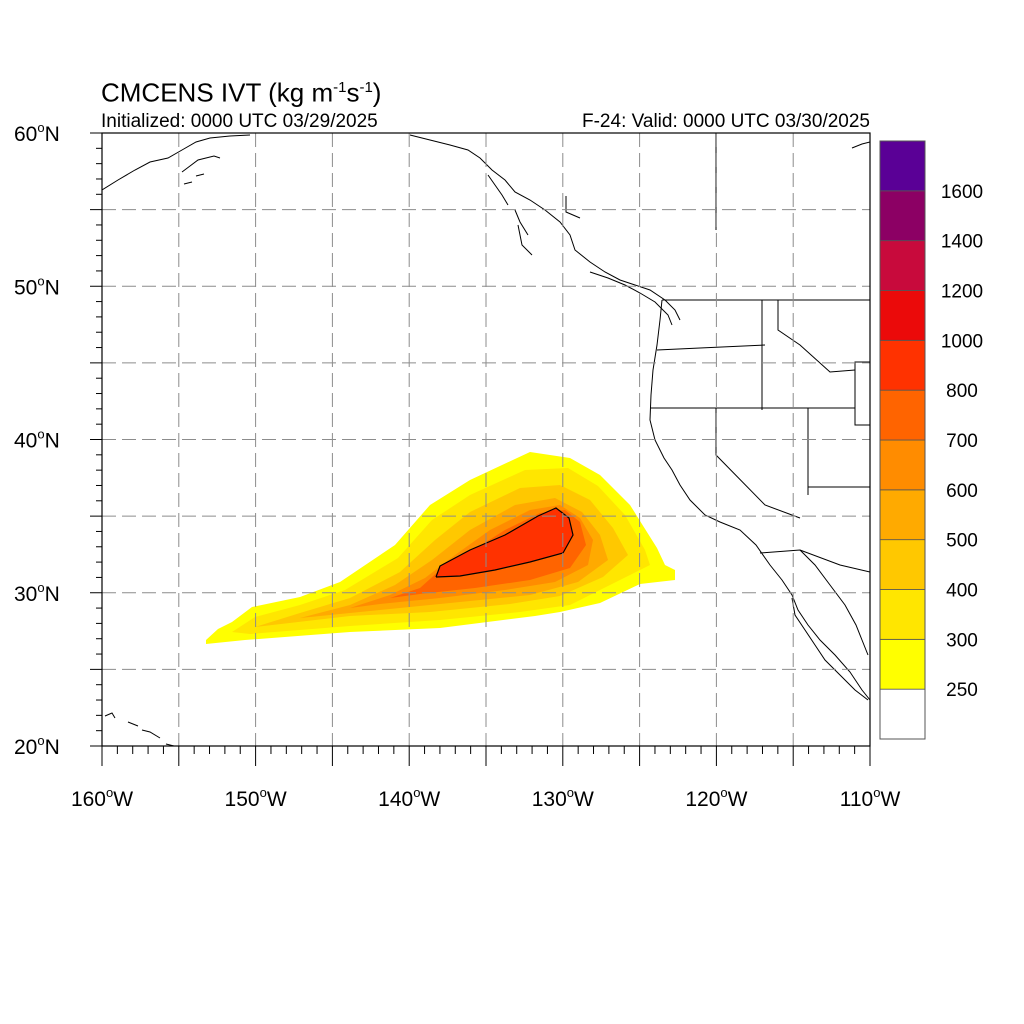  Describe the element at coordinates (139, 729) in the screenshot. I see `hawaii-islands` at that location.